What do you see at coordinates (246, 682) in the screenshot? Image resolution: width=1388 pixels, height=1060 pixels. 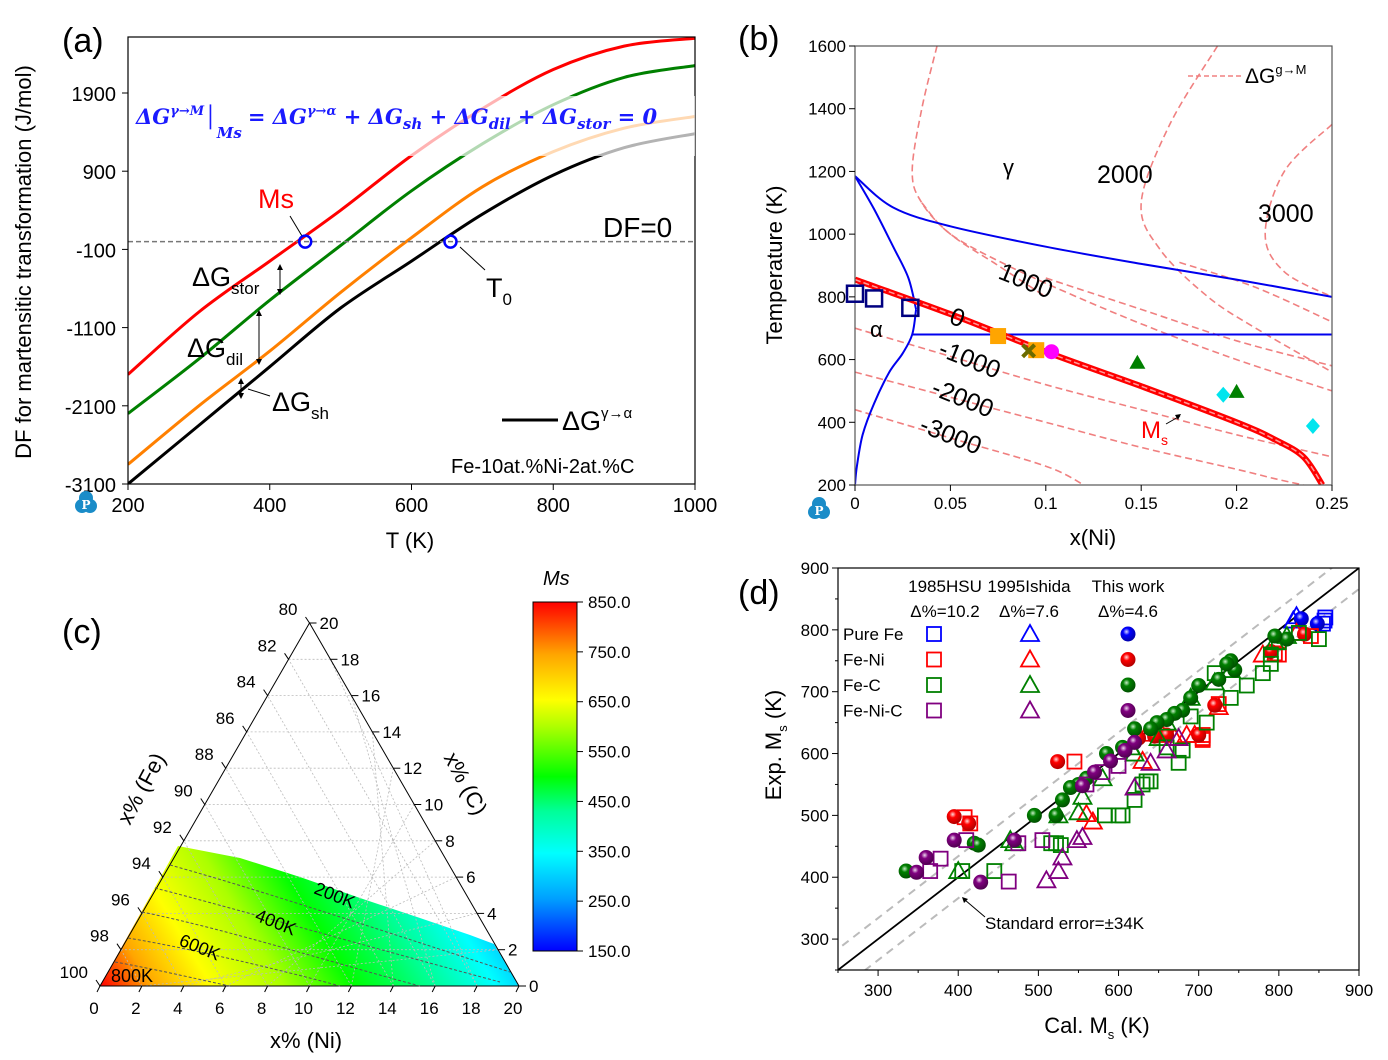 I see `fe-tick-label: 84` at bounding box center [246, 682].